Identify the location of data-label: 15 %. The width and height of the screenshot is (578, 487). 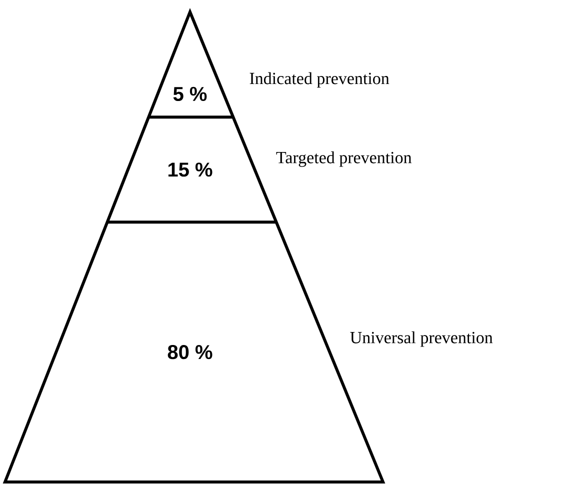
(190, 169).